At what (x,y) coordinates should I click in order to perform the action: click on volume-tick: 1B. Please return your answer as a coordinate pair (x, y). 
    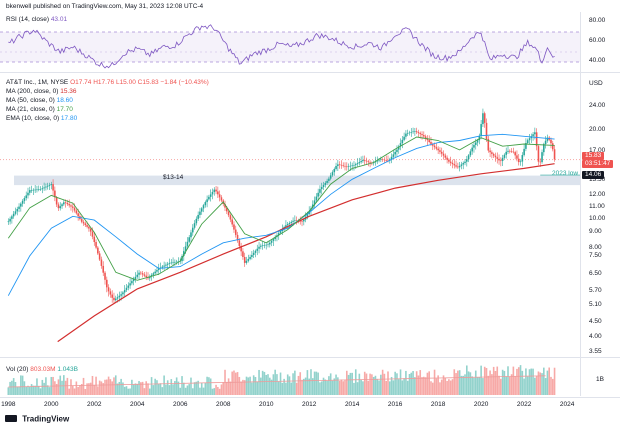
    Looking at the image, I should click on (600, 379).